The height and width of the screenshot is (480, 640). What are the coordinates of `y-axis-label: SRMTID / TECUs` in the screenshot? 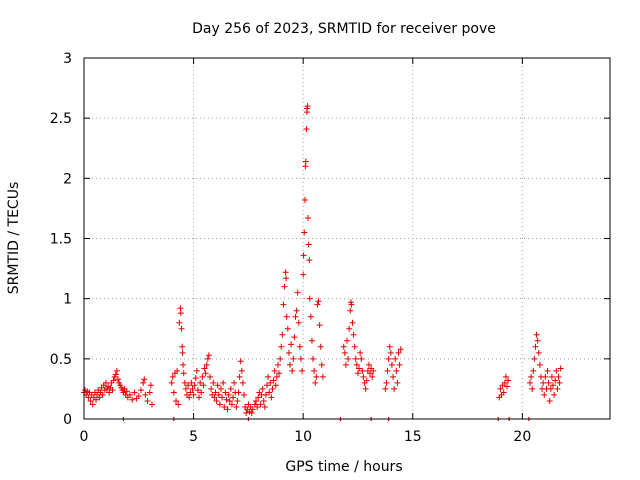 It's located at (14, 238).